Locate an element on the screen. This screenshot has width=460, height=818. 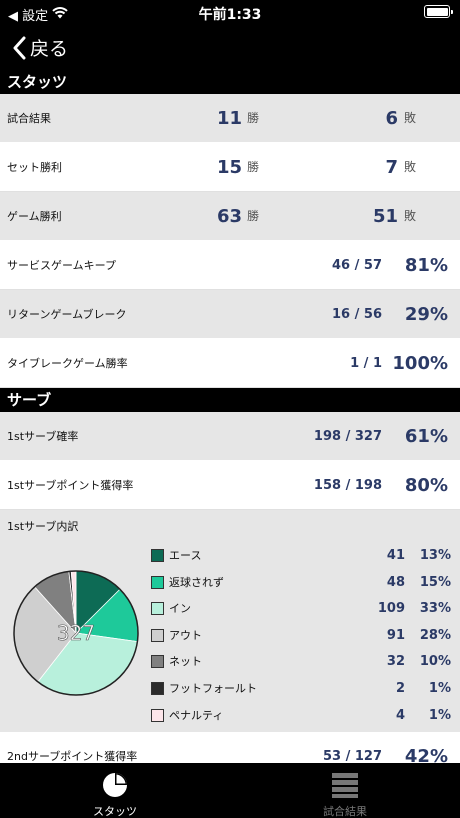
percent-value: 80% is located at coordinates (426, 485).